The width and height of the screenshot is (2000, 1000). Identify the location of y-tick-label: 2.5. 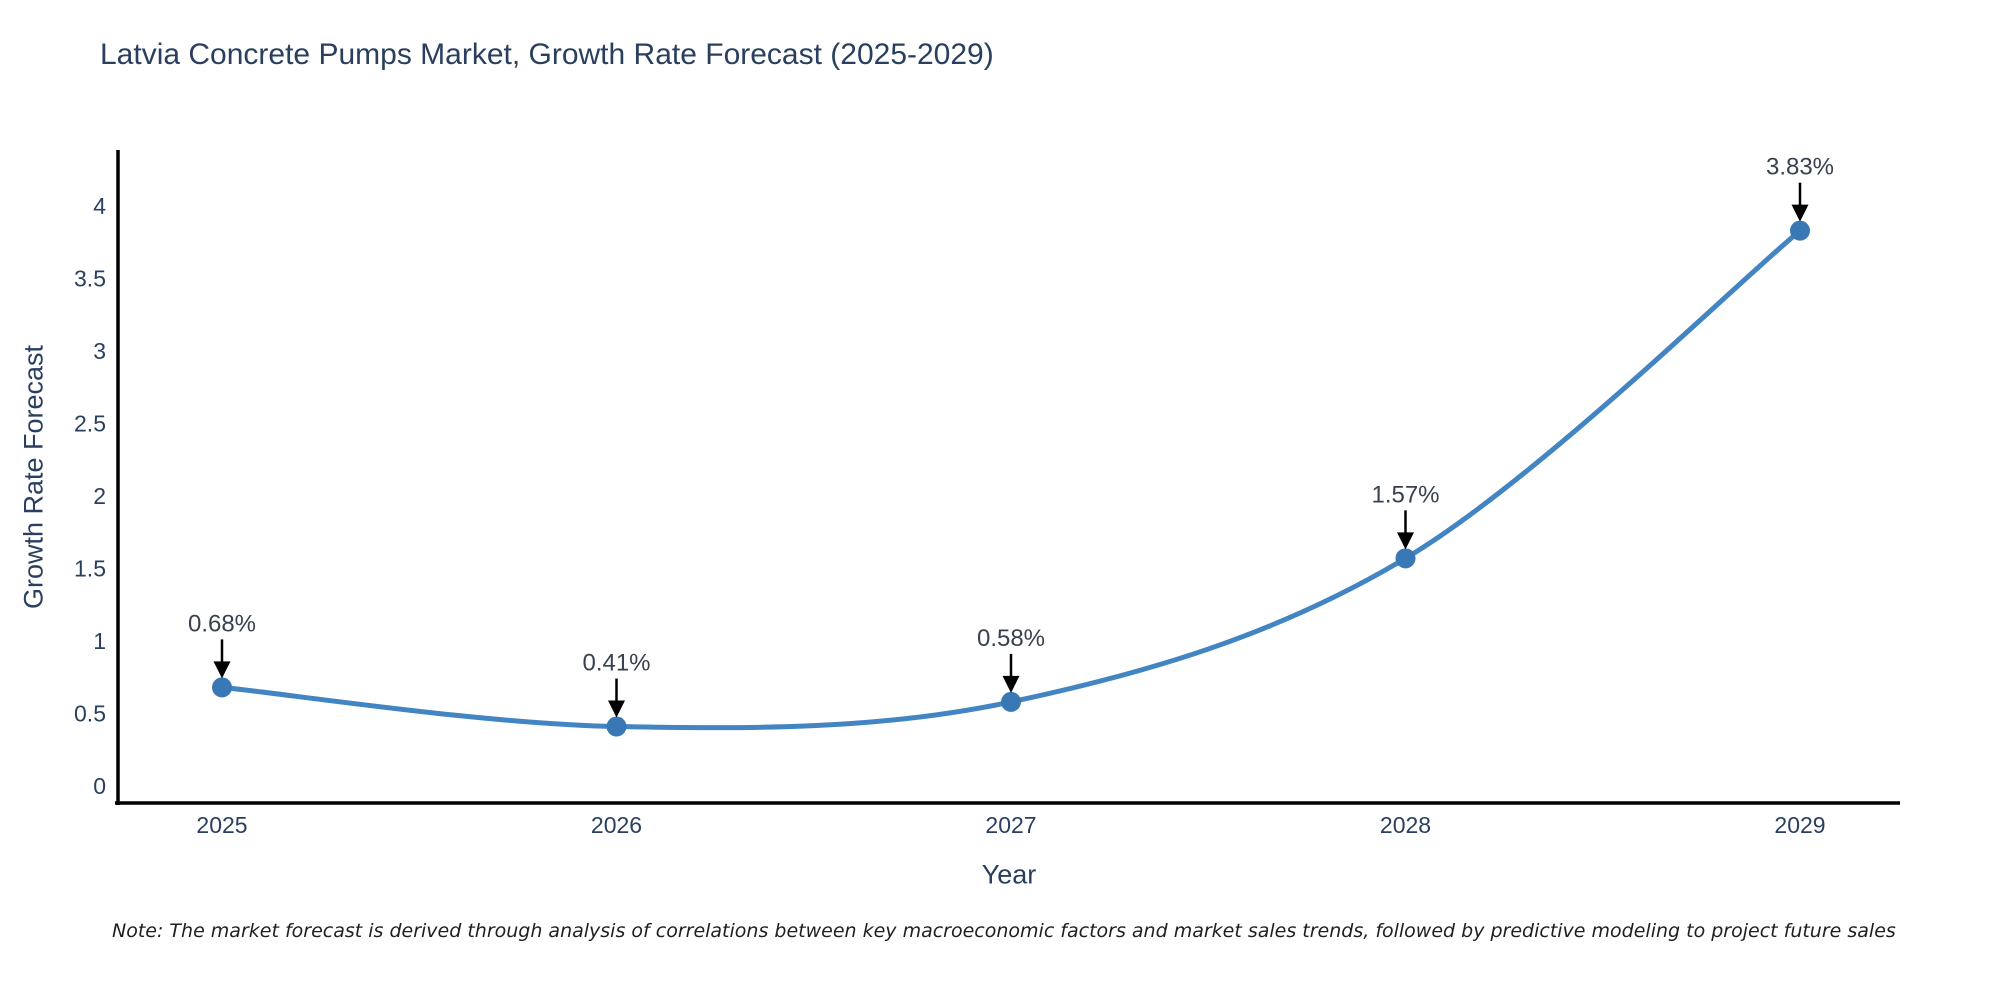
(90, 424).